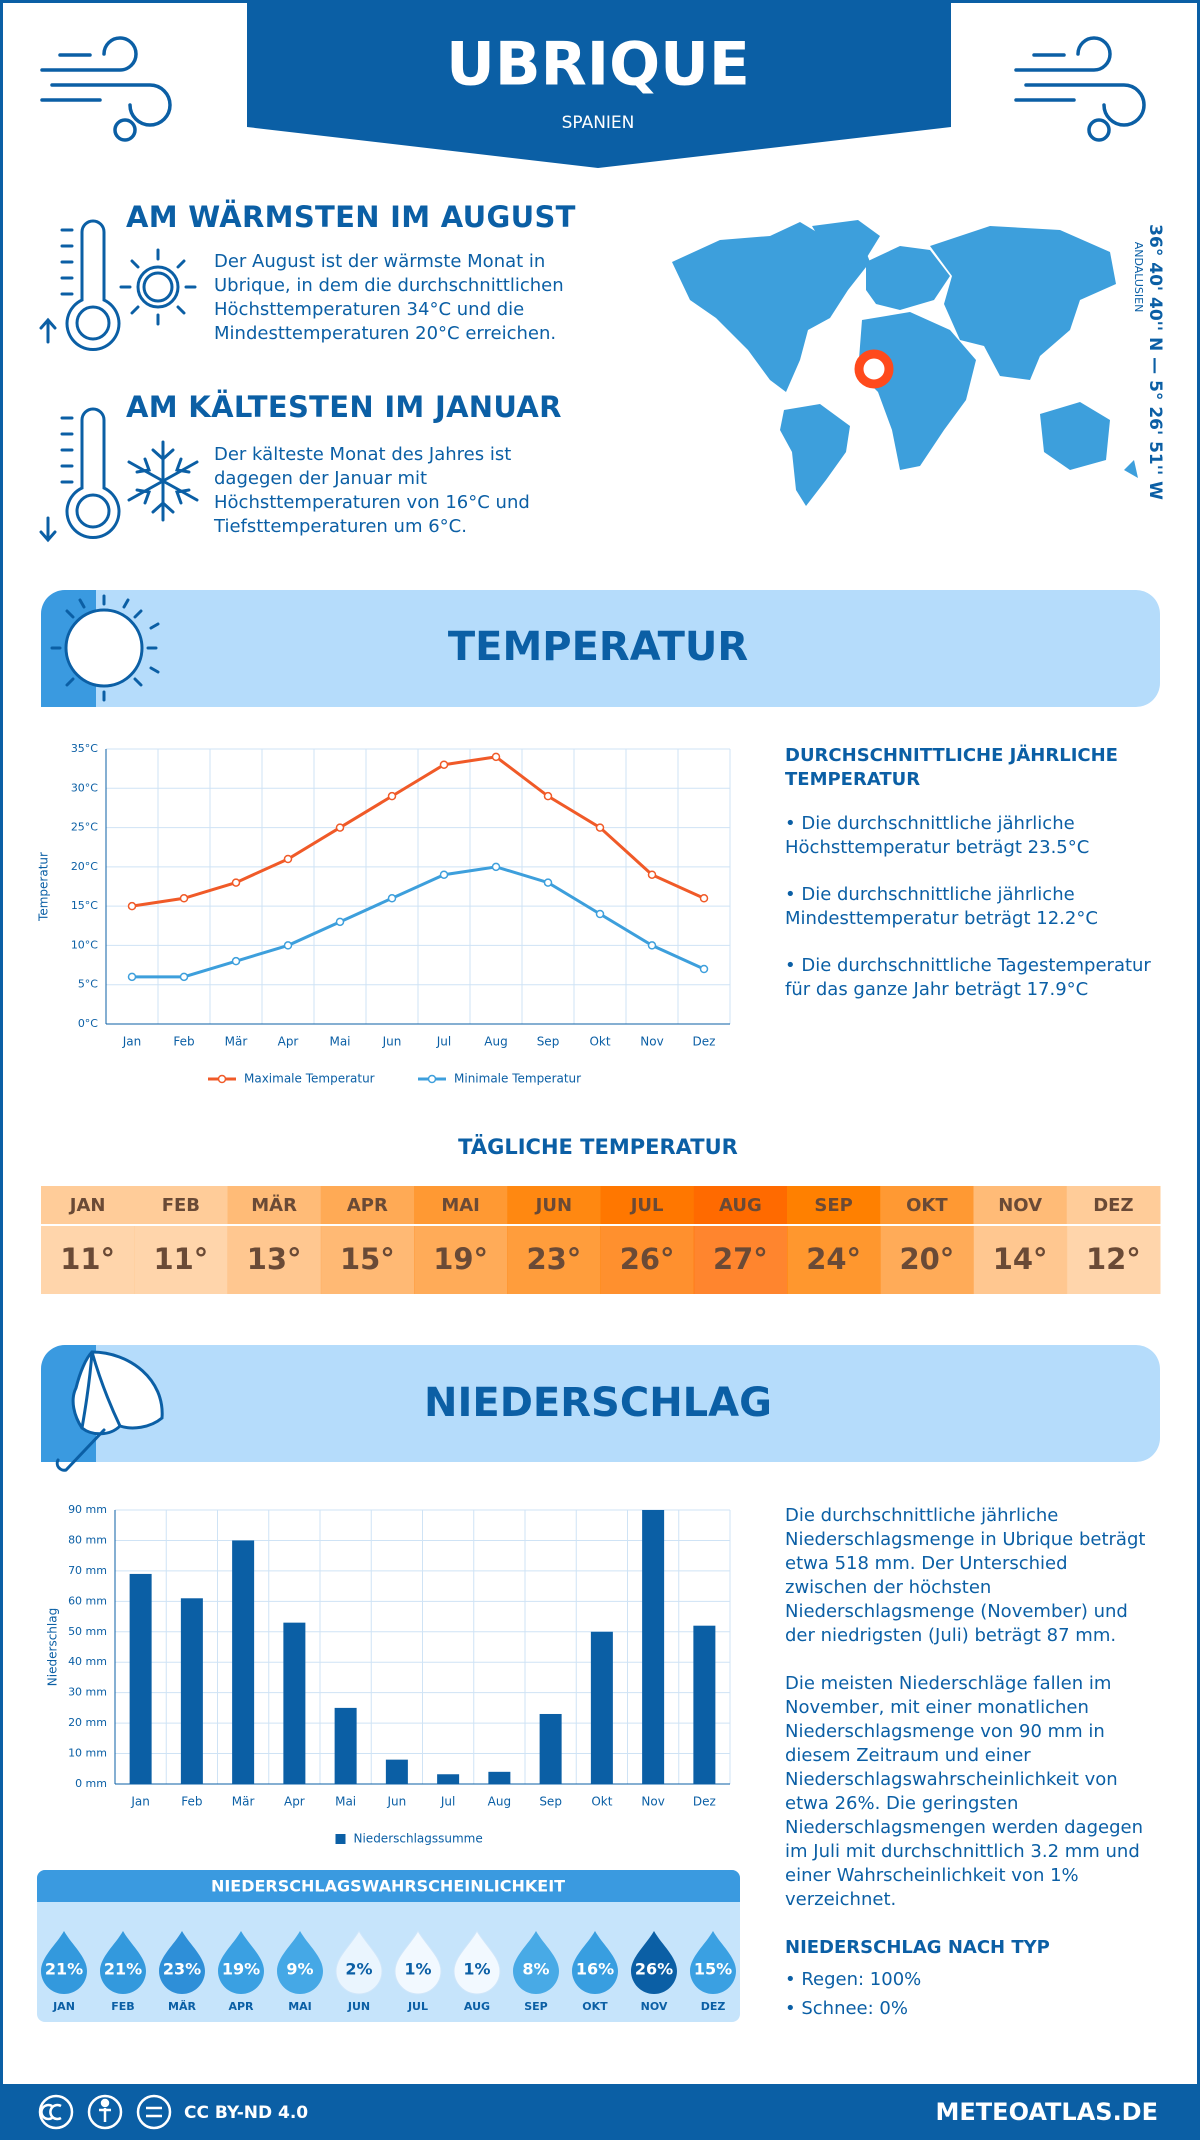 The width and height of the screenshot is (1200, 2140). Describe the element at coordinates (704, 1042) in the screenshot. I see `x-tick-label: Dez` at that location.